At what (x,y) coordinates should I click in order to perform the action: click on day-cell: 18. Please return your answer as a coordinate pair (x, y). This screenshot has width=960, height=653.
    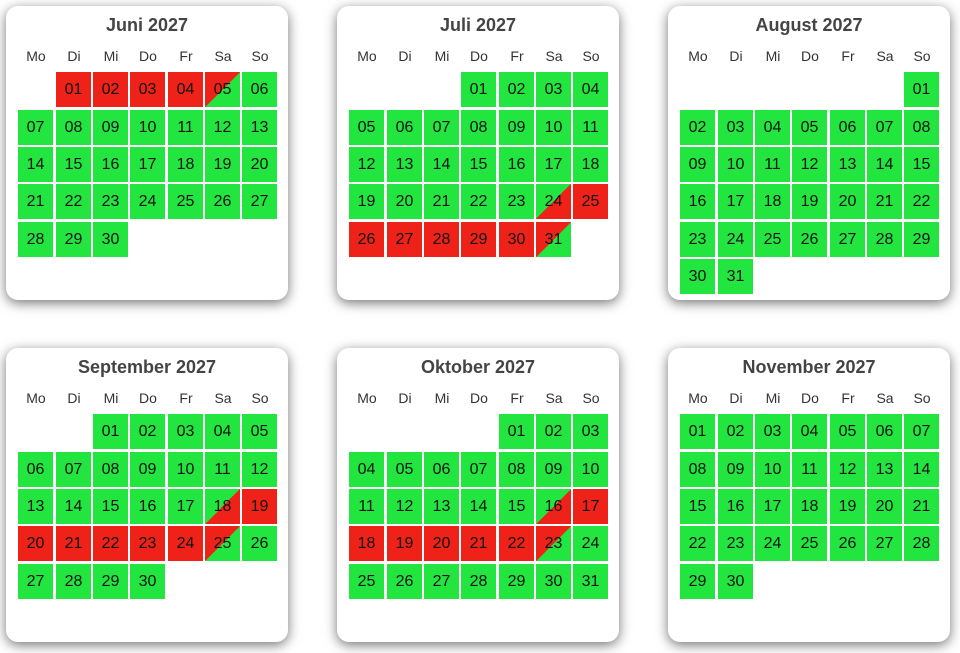
    Looking at the image, I should click on (222, 506).